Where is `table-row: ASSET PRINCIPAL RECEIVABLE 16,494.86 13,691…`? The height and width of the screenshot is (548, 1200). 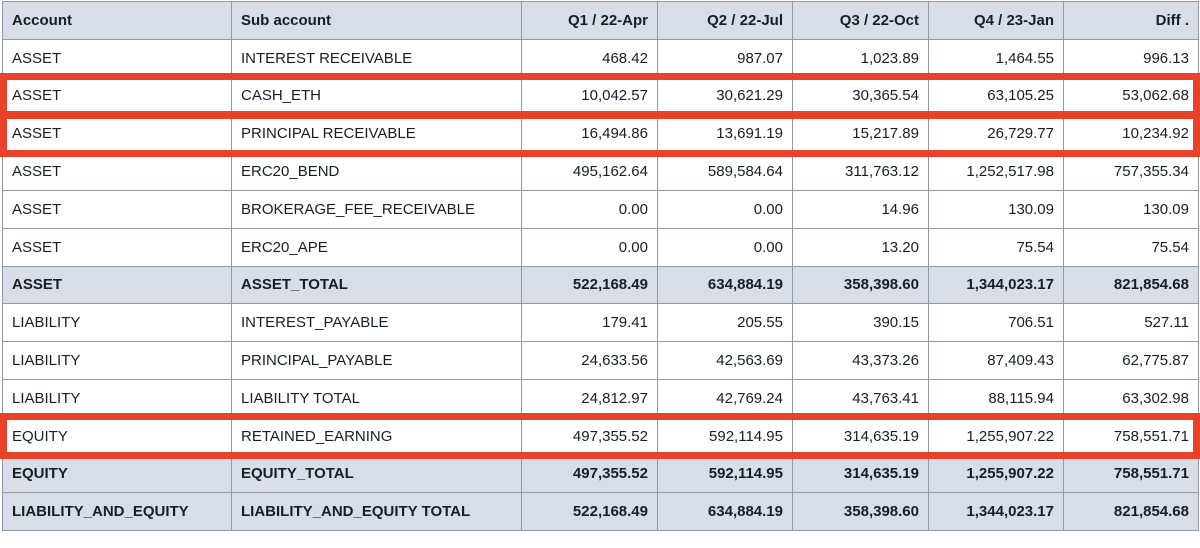
table-row: ASSET PRINCIPAL RECEIVABLE 16,494.86 13,691… is located at coordinates (600, 134).